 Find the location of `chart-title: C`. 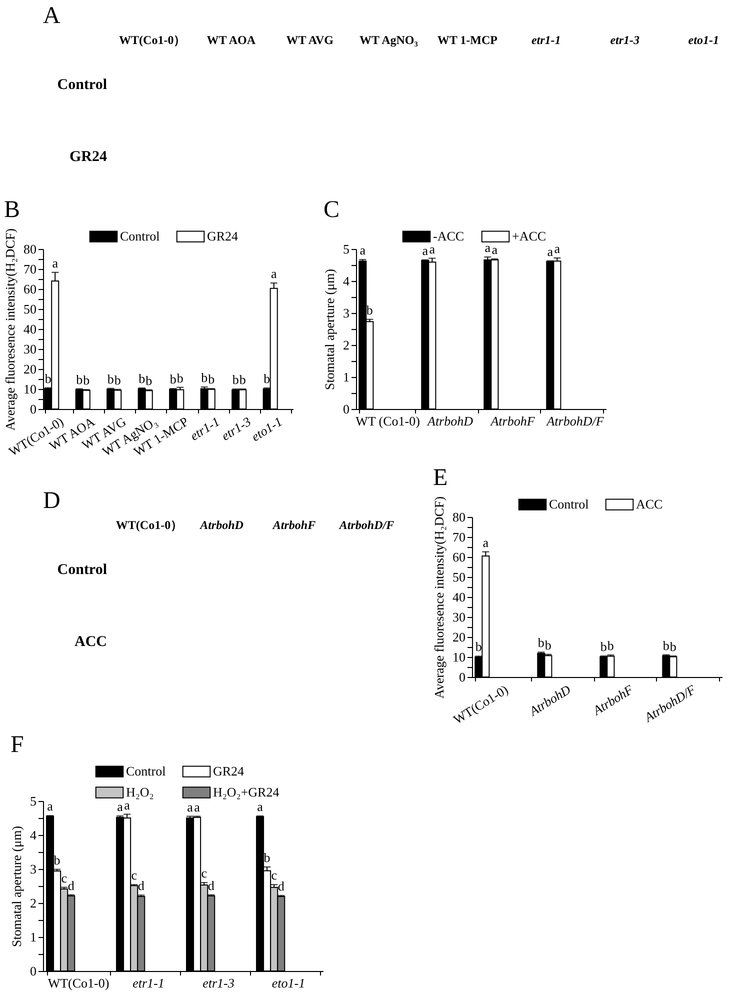

chart-title: C is located at coordinates (332, 210).